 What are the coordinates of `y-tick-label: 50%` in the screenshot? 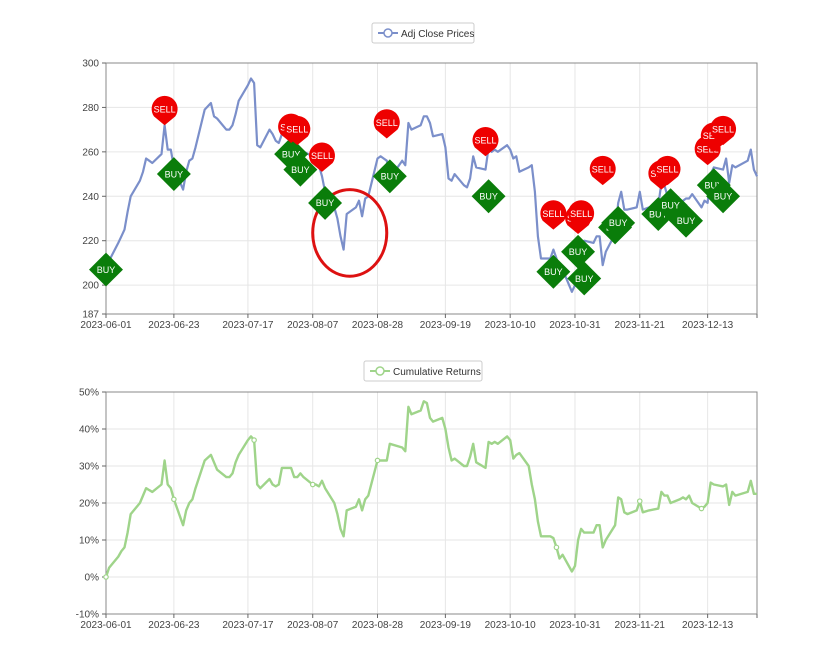 It's located at (89, 393).